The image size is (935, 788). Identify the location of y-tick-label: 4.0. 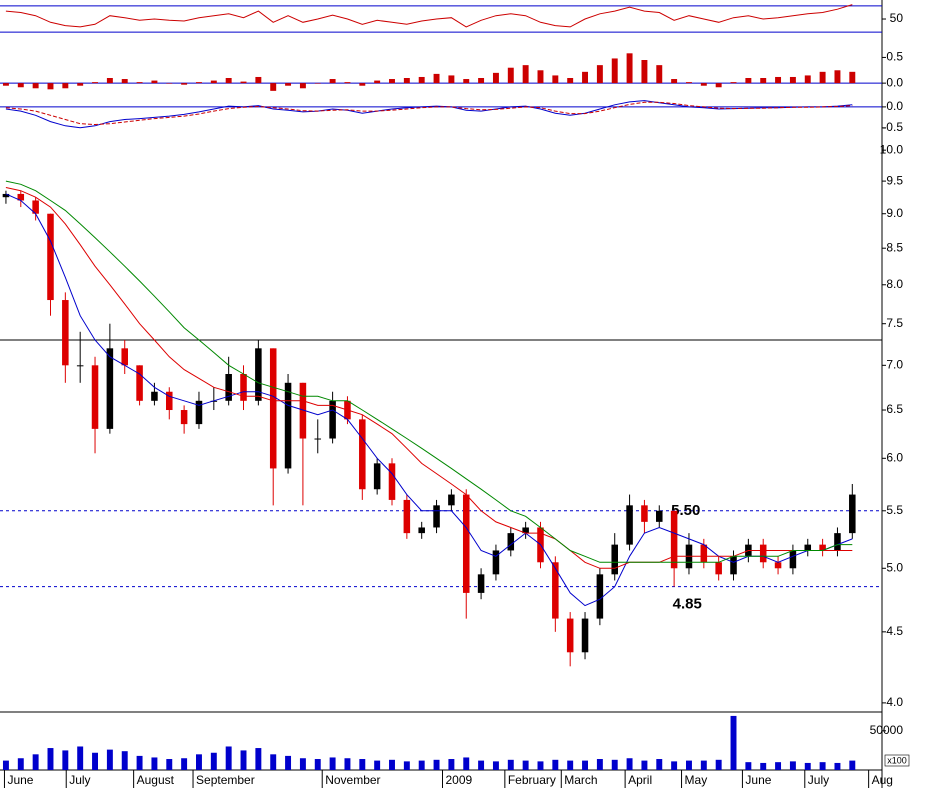
(894, 702).